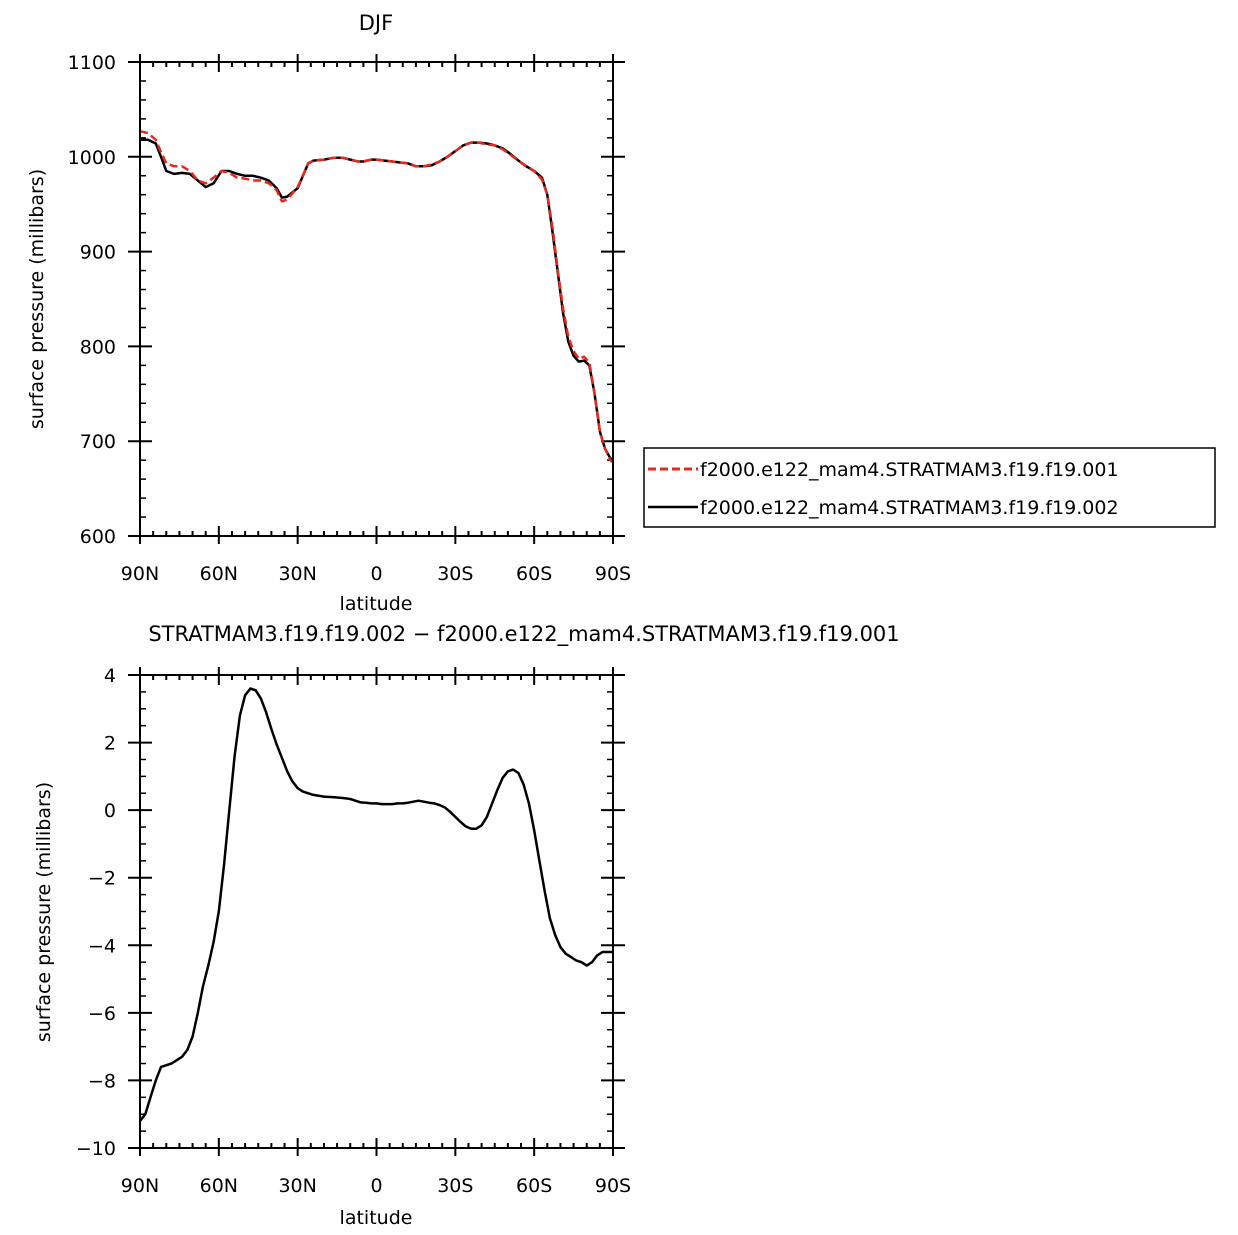 The width and height of the screenshot is (1238, 1235). Describe the element at coordinates (376, 604) in the screenshot. I see `top-x-axis-label: latitude` at that location.